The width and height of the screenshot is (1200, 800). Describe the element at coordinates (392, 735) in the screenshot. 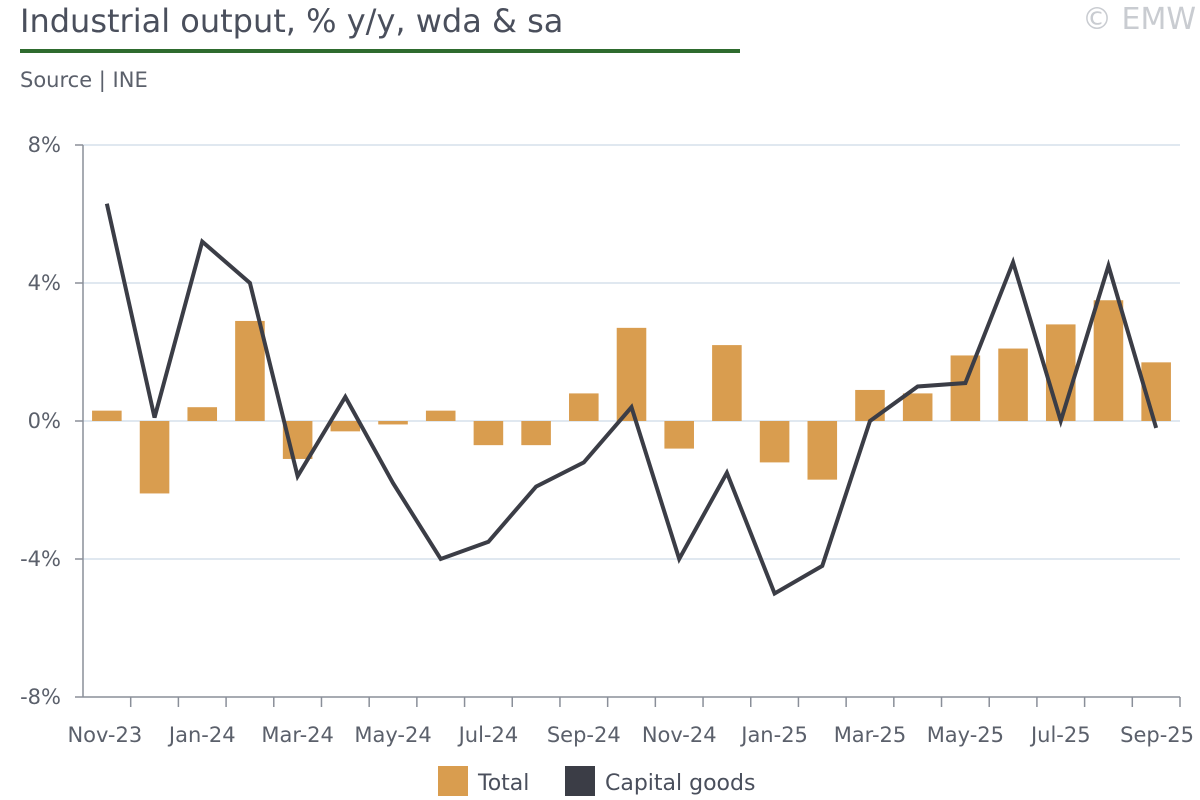

I see `x-tick-label: May-24` at that location.